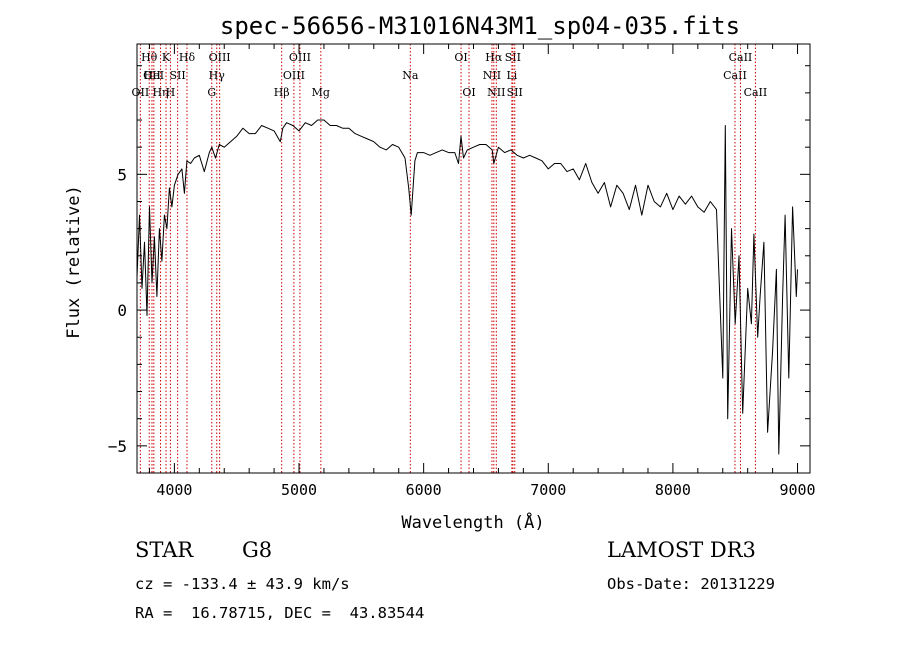  What do you see at coordinates (321, 92) in the screenshot?
I see `line-label-15: Mg` at bounding box center [321, 92].